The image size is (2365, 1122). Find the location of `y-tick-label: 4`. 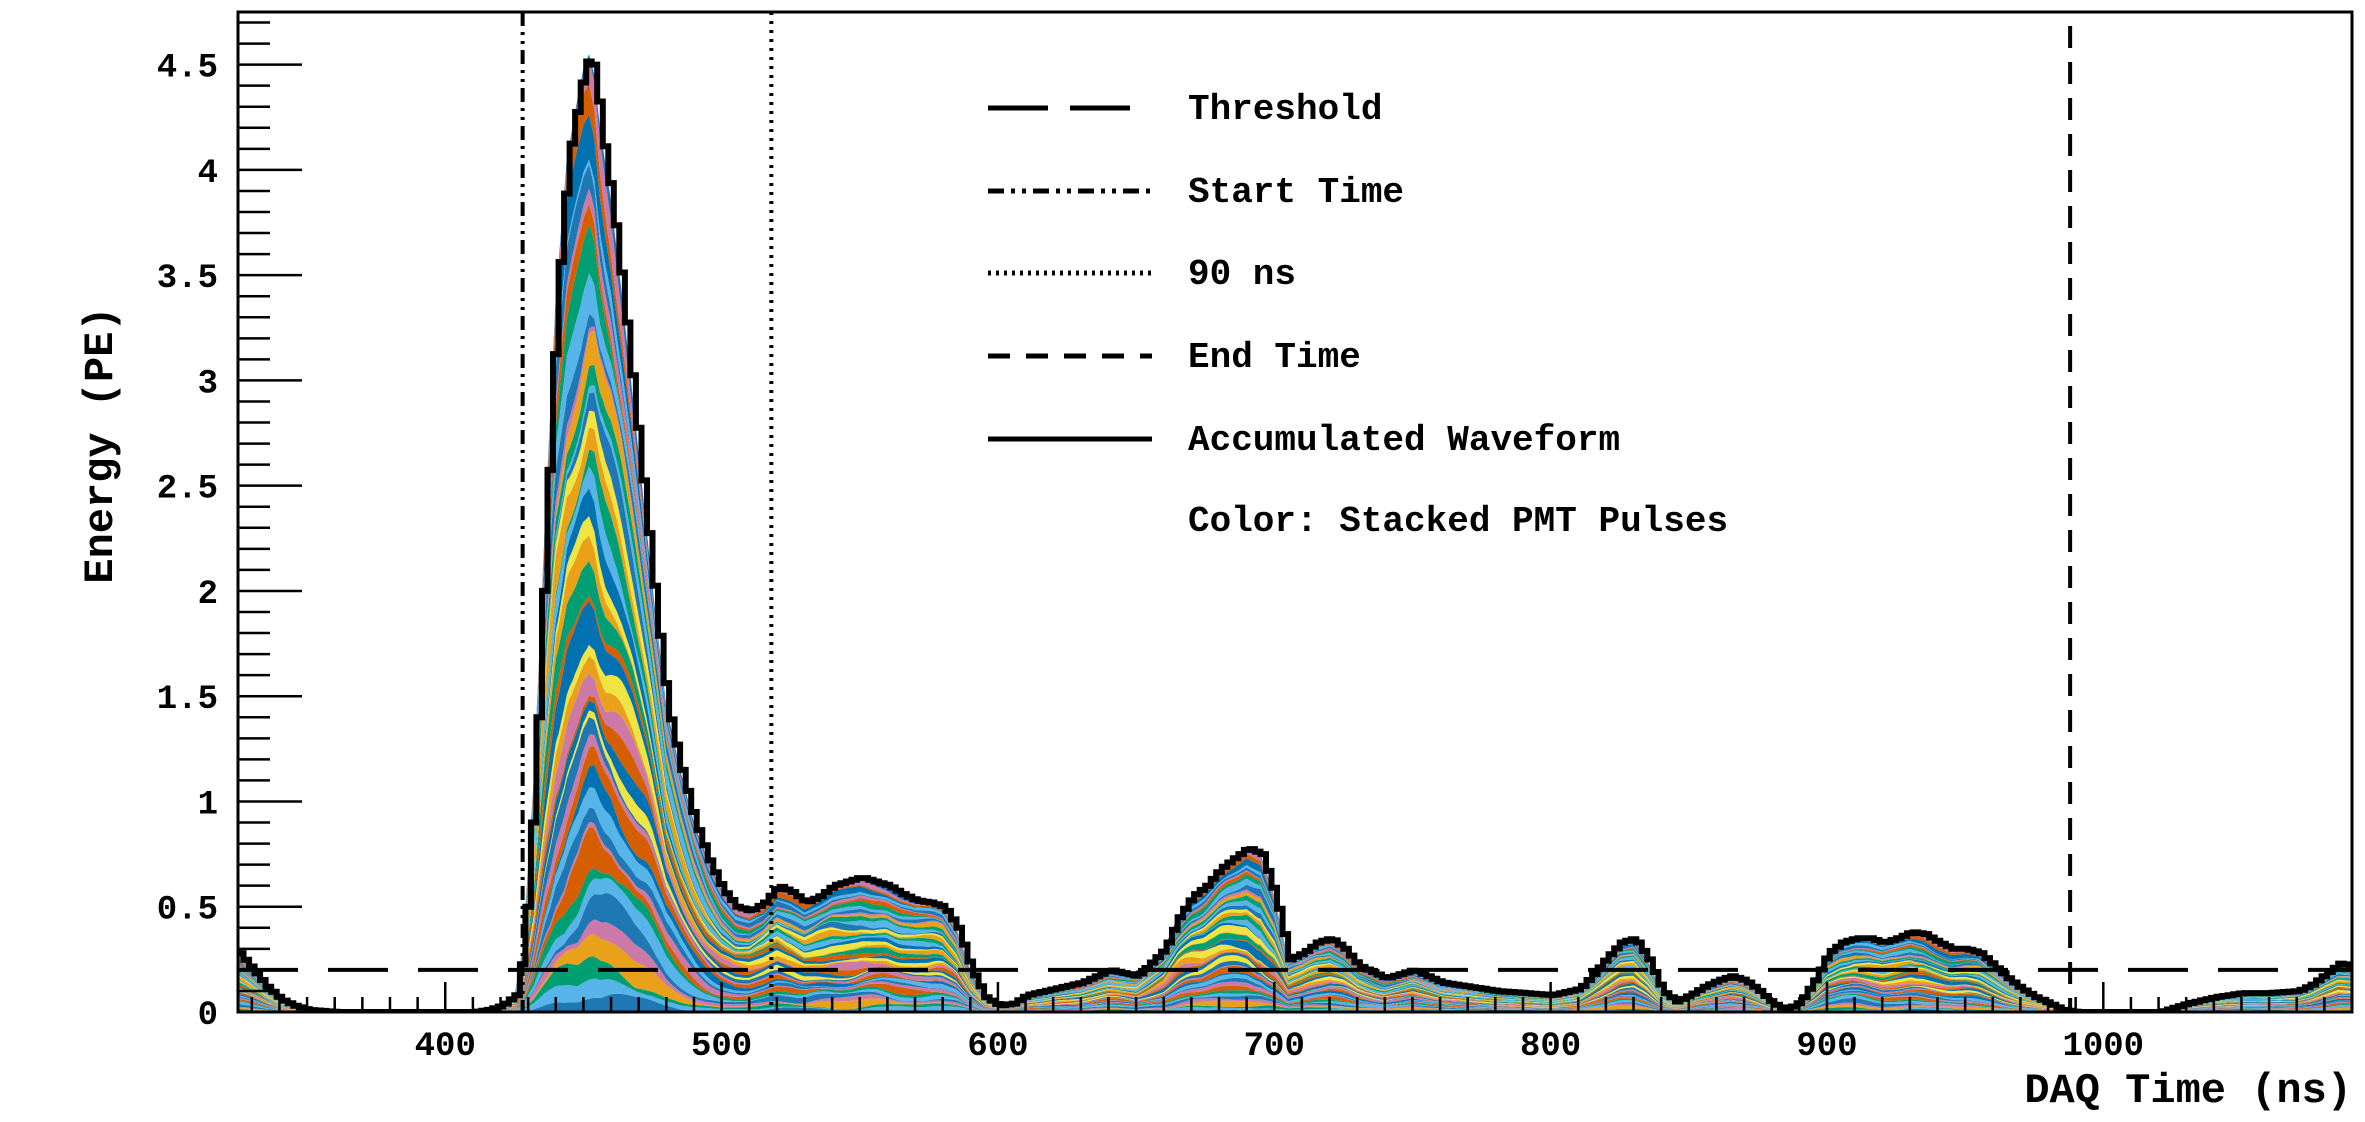

y-tick-label: 4 is located at coordinates (208, 174).